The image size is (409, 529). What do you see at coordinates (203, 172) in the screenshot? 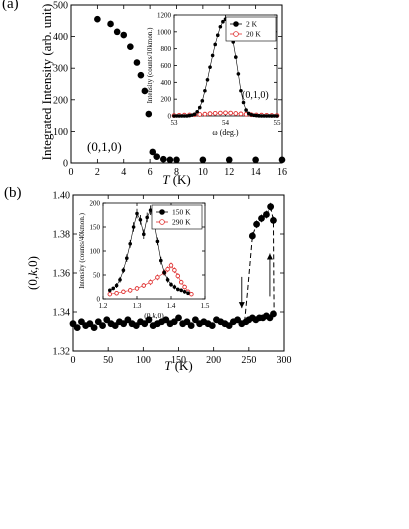
I see `x-tick-label: 10` at bounding box center [203, 172].